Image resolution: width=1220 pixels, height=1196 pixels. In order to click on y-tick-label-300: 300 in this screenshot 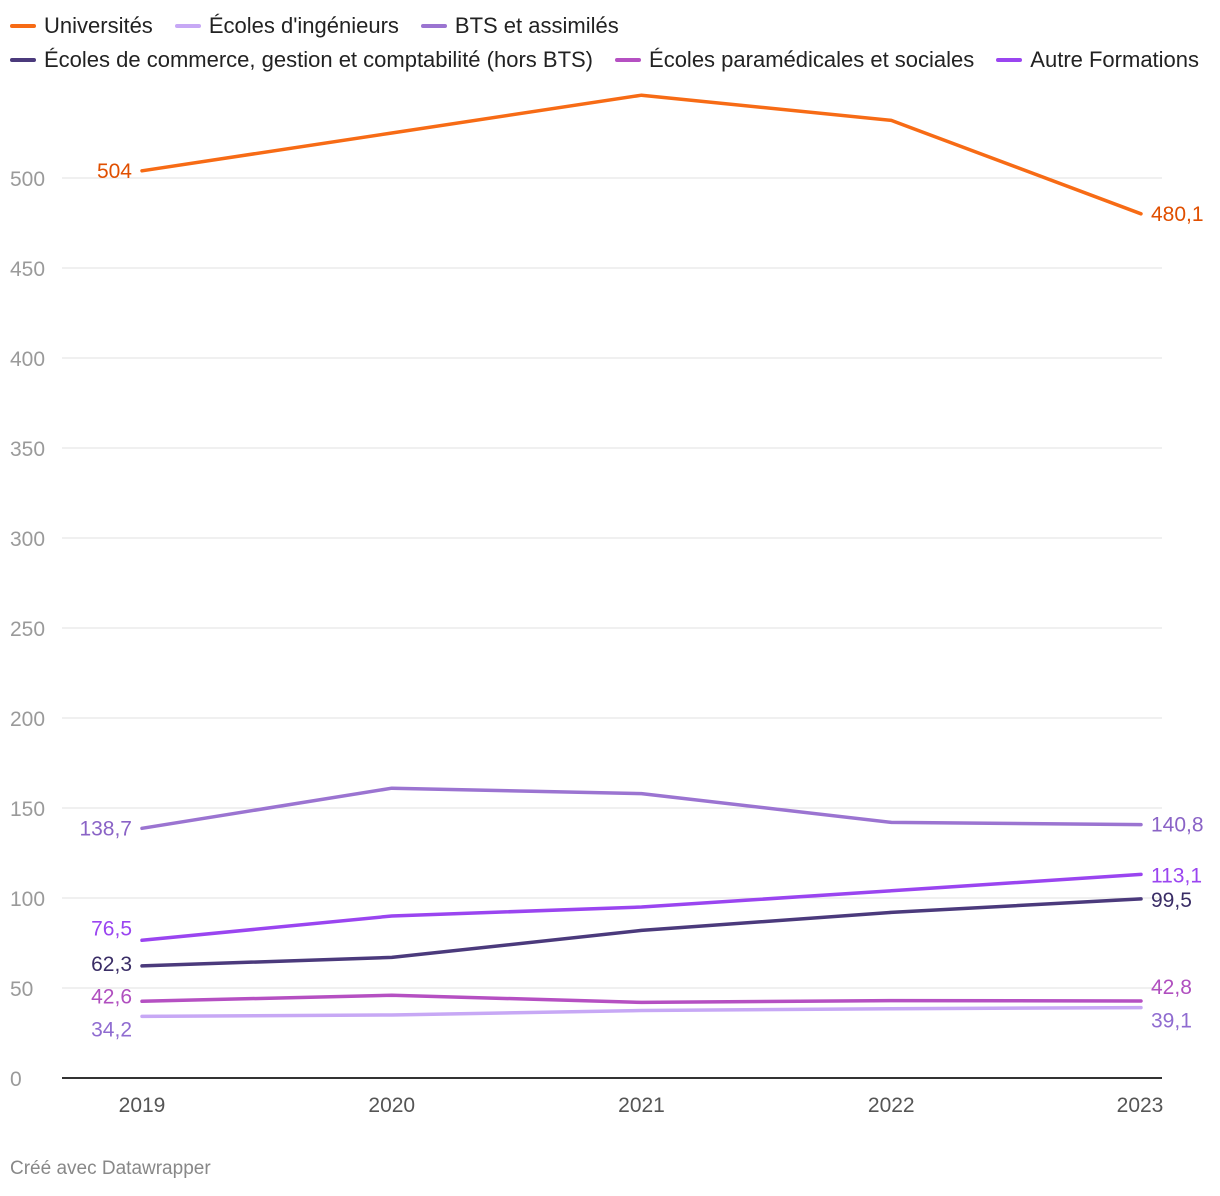, I will do `click(27, 539)`.